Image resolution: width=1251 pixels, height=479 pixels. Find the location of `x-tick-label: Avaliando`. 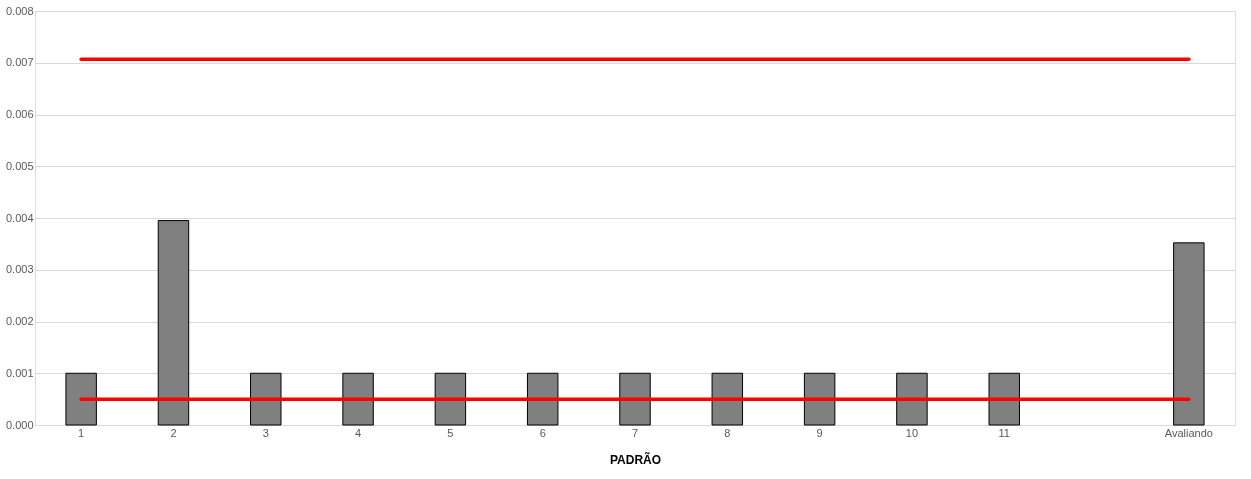

x-tick-label: Avaliando is located at coordinates (1188, 432).